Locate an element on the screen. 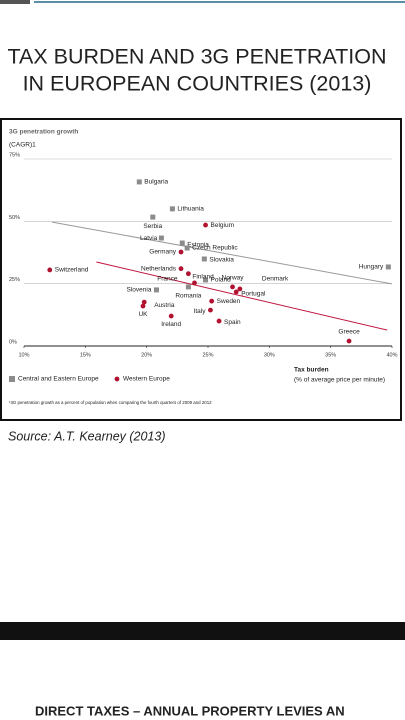  point-label: France is located at coordinates (167, 279).